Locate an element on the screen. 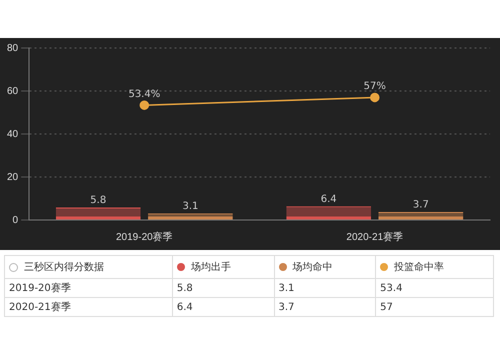  y-tick-label: 0 is located at coordinates (15, 220).